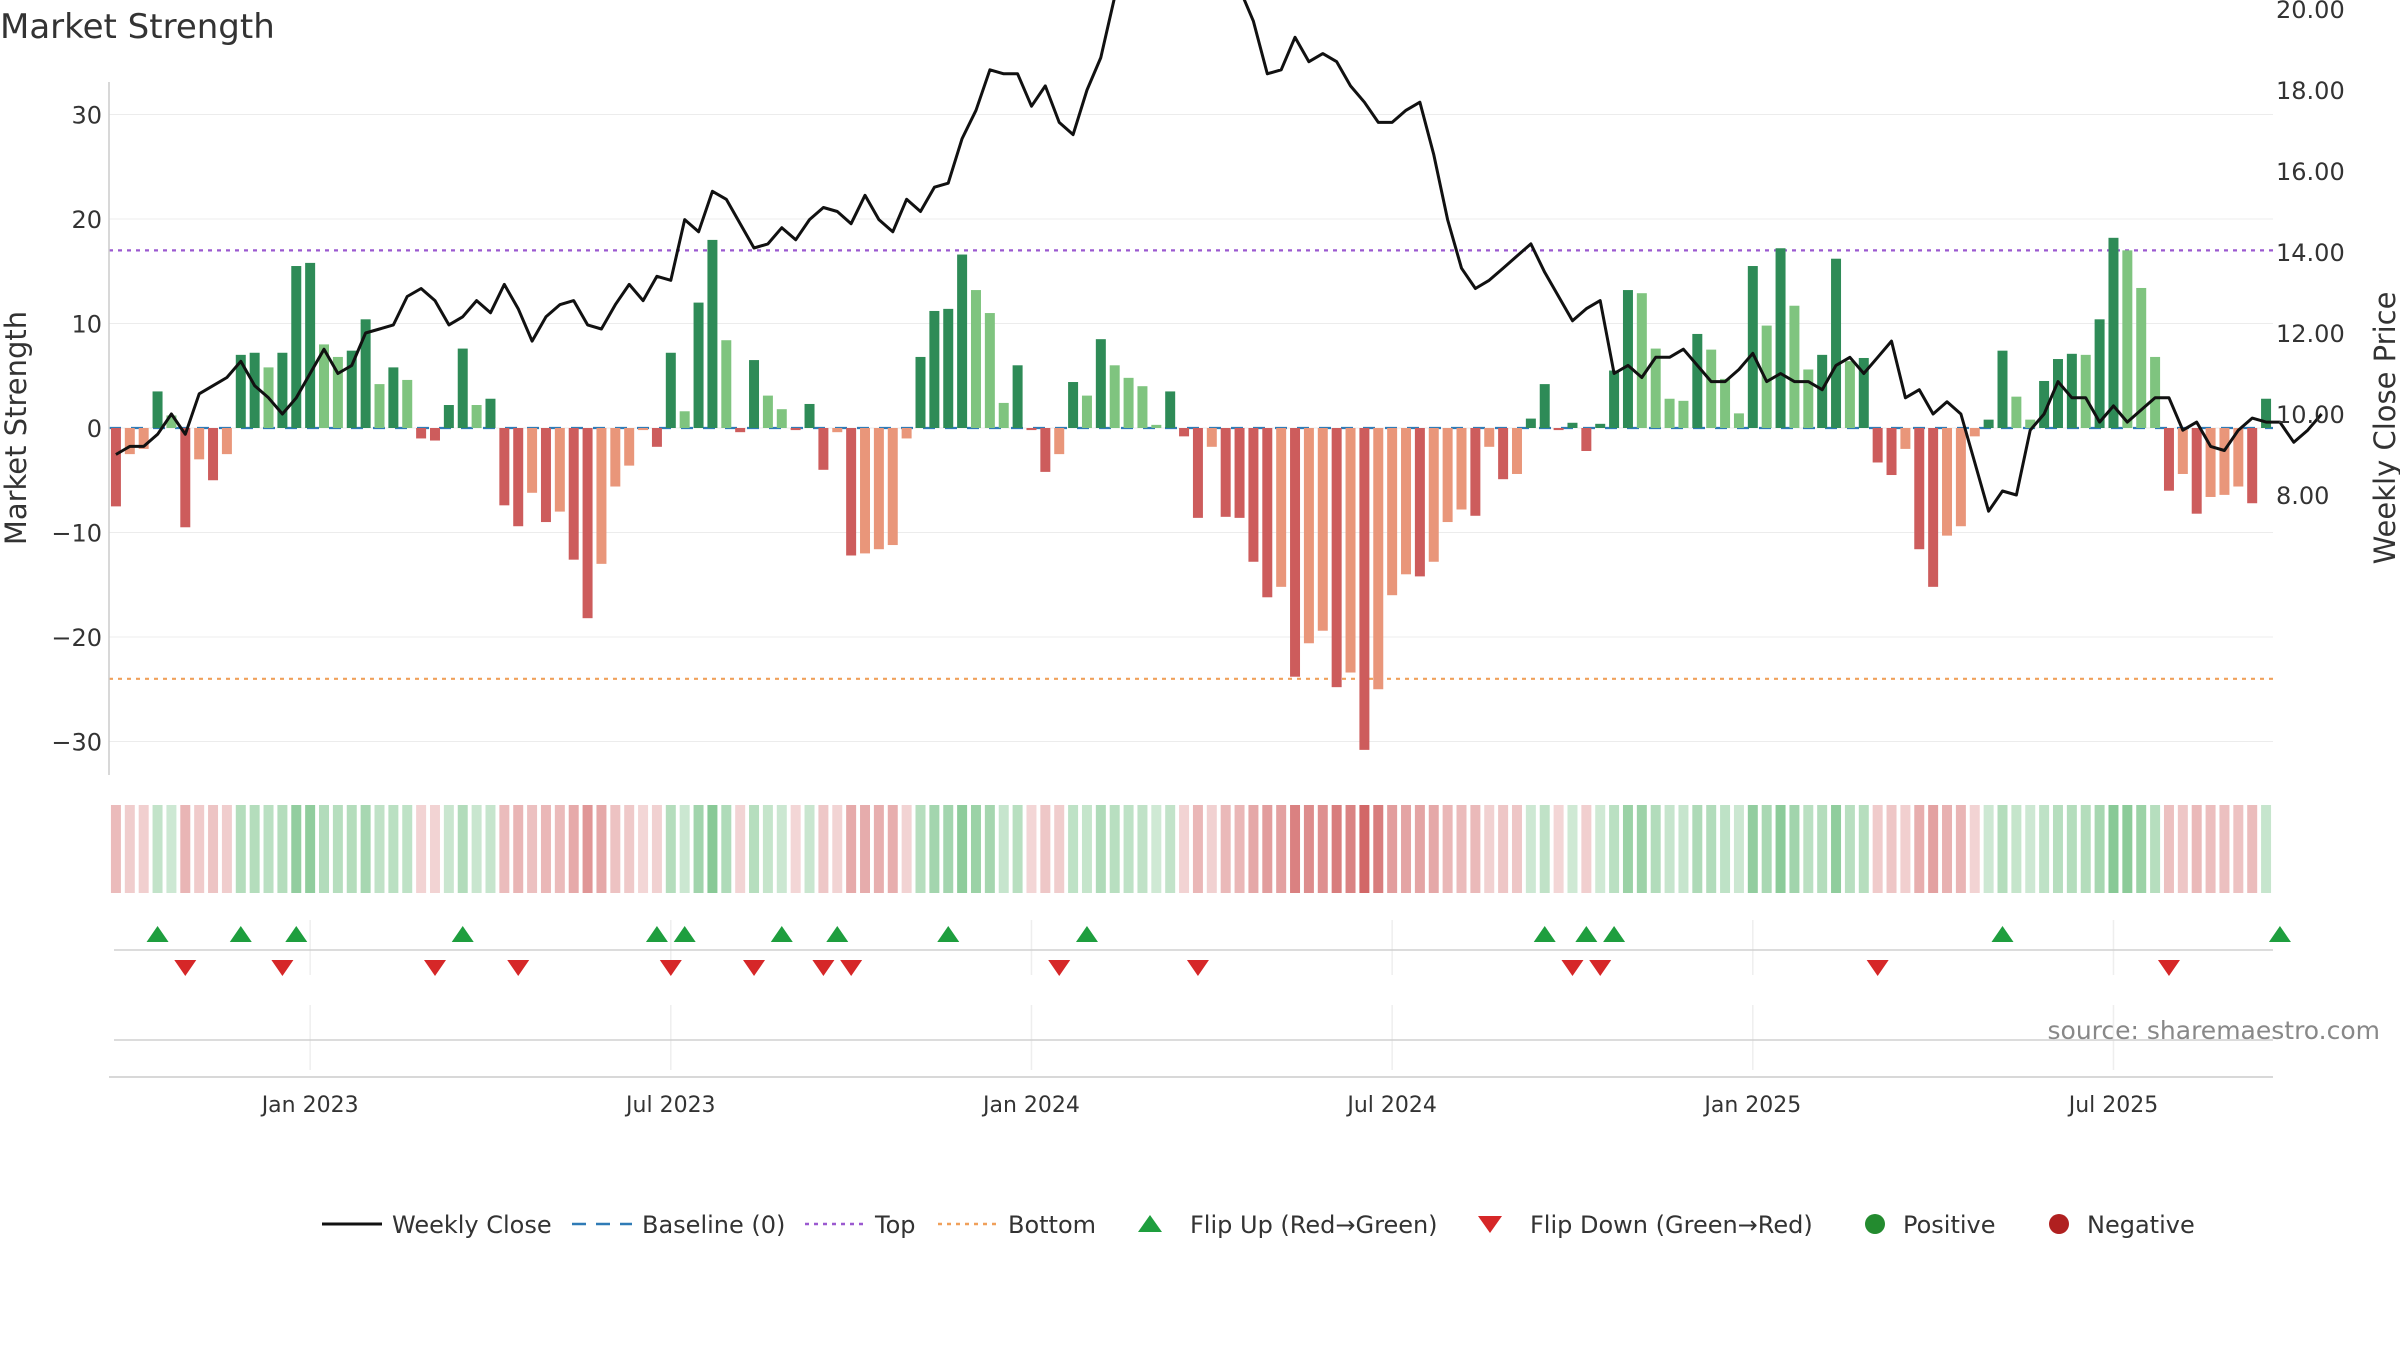 The width and height of the screenshot is (2400, 1354). I want to click on legend-entry: Weekly Close, so click(437, 1225).